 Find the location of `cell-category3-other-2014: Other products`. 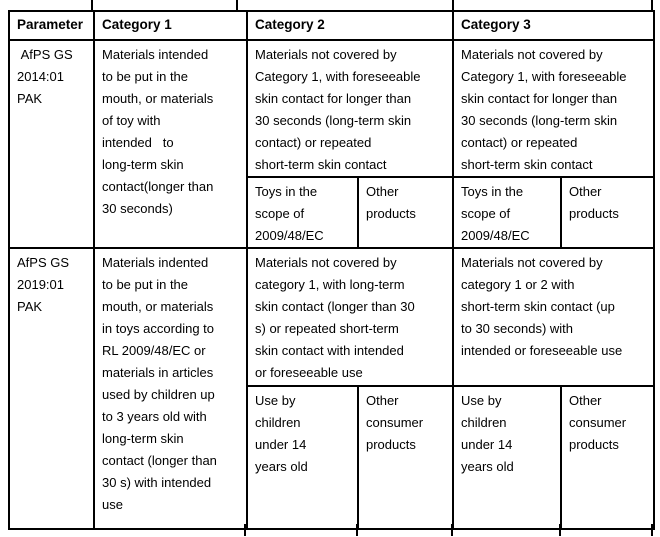

cell-category3-other-2014: Other products is located at coordinates (607, 212).